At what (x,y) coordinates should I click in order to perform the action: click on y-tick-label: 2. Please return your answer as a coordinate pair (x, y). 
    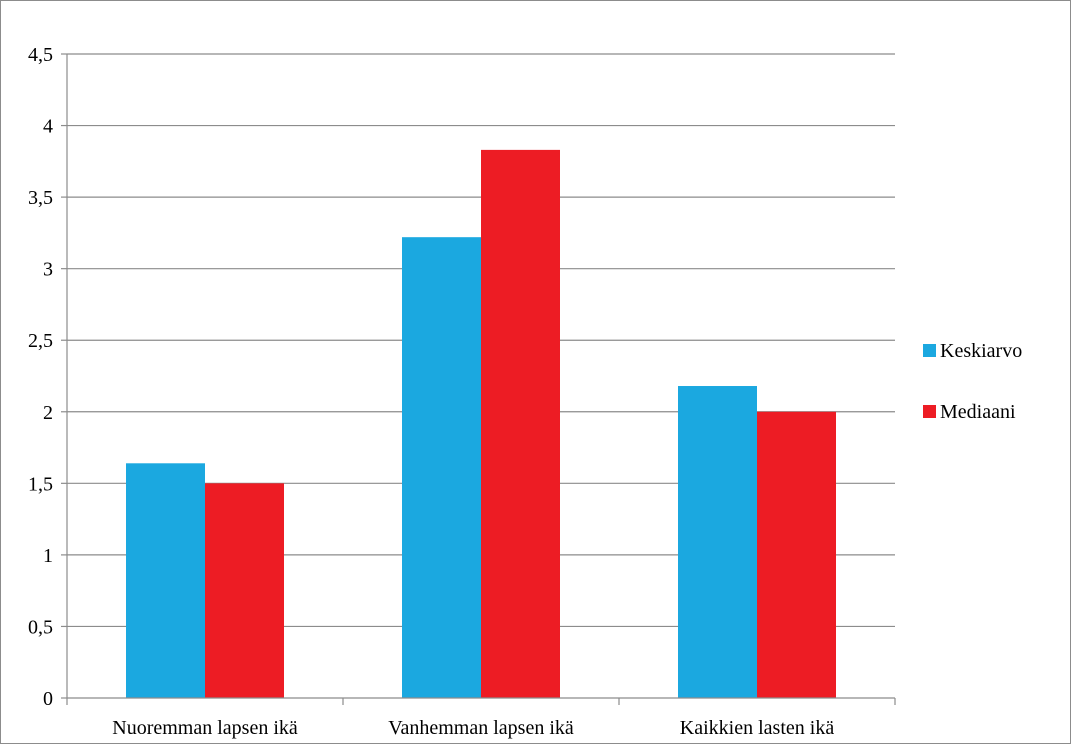
    Looking at the image, I should click on (48, 413).